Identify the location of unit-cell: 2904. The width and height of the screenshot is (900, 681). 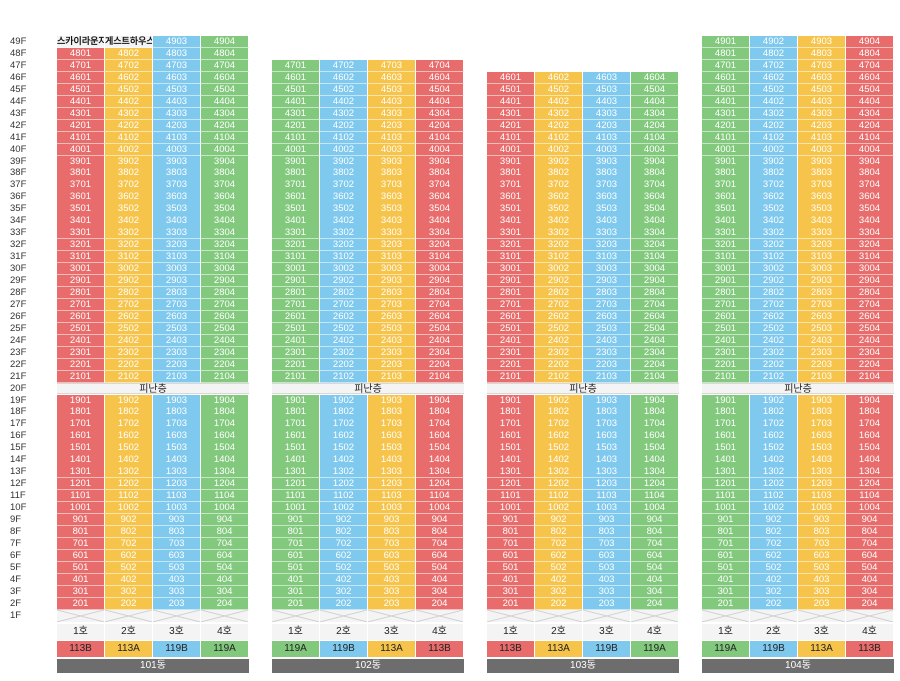
(655, 281).